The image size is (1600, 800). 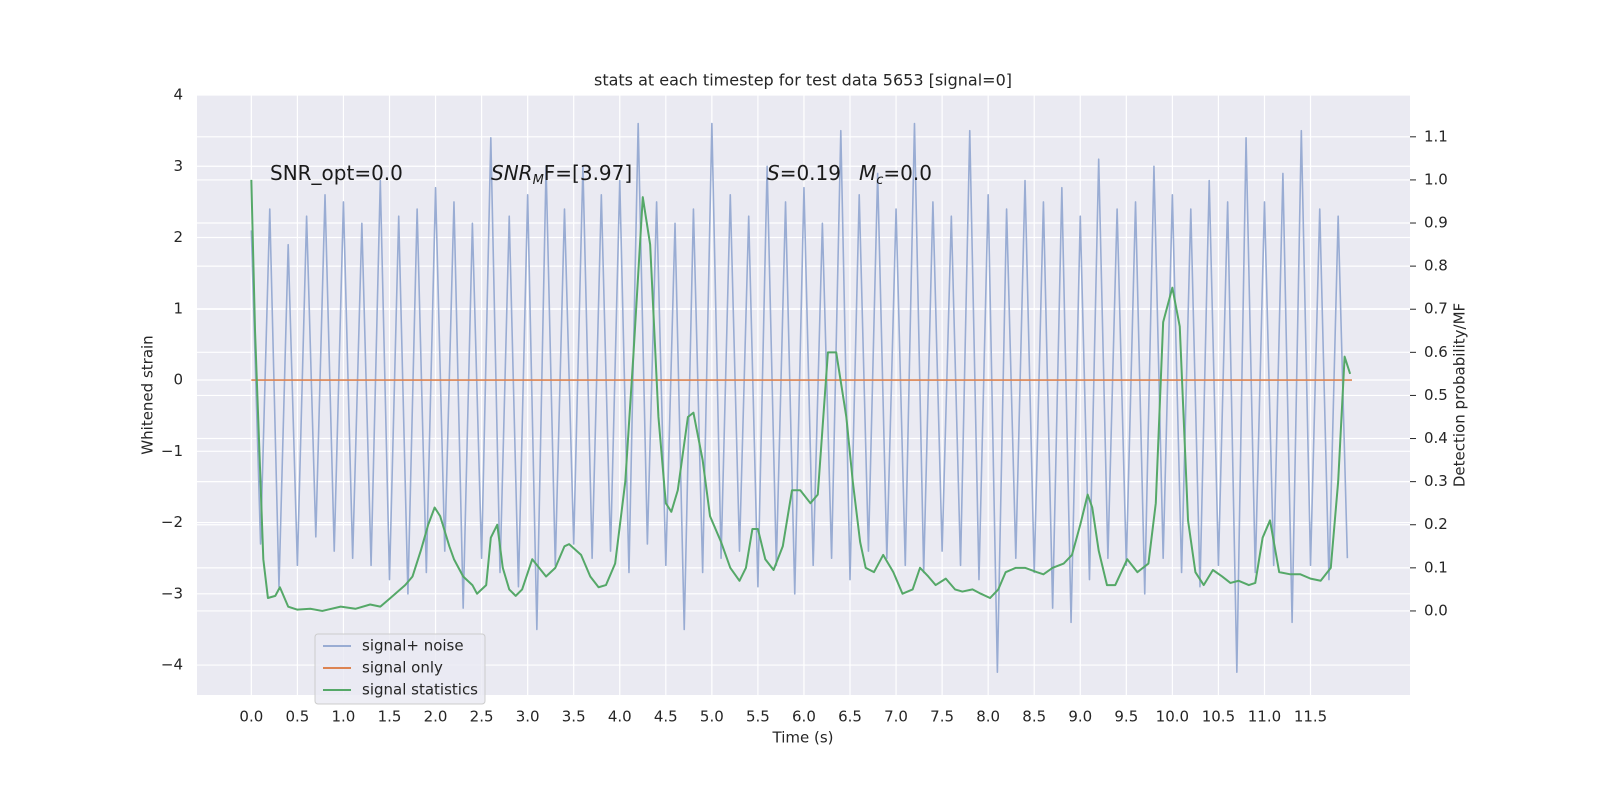 What do you see at coordinates (879, 180) in the screenshot?
I see `annotation-sub: c` at bounding box center [879, 180].